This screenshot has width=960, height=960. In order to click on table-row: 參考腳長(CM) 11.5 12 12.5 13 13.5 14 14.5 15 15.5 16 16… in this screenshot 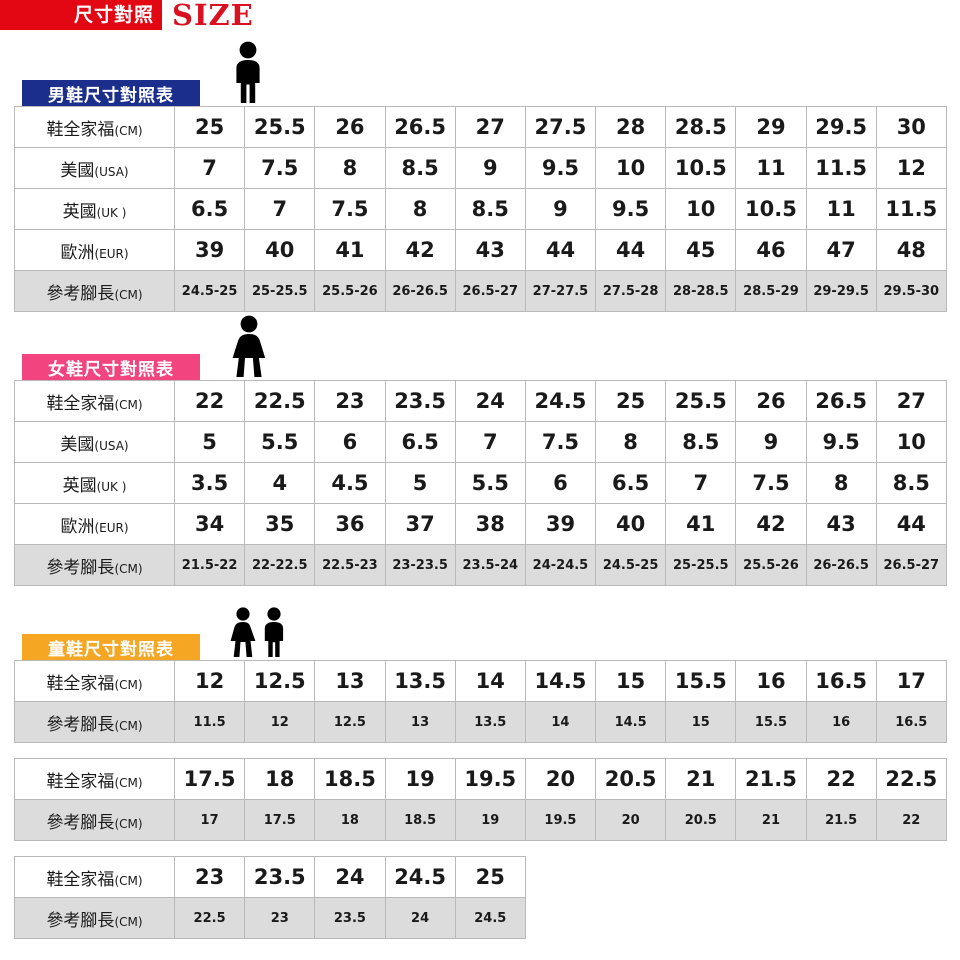, I will do `click(480, 722)`.